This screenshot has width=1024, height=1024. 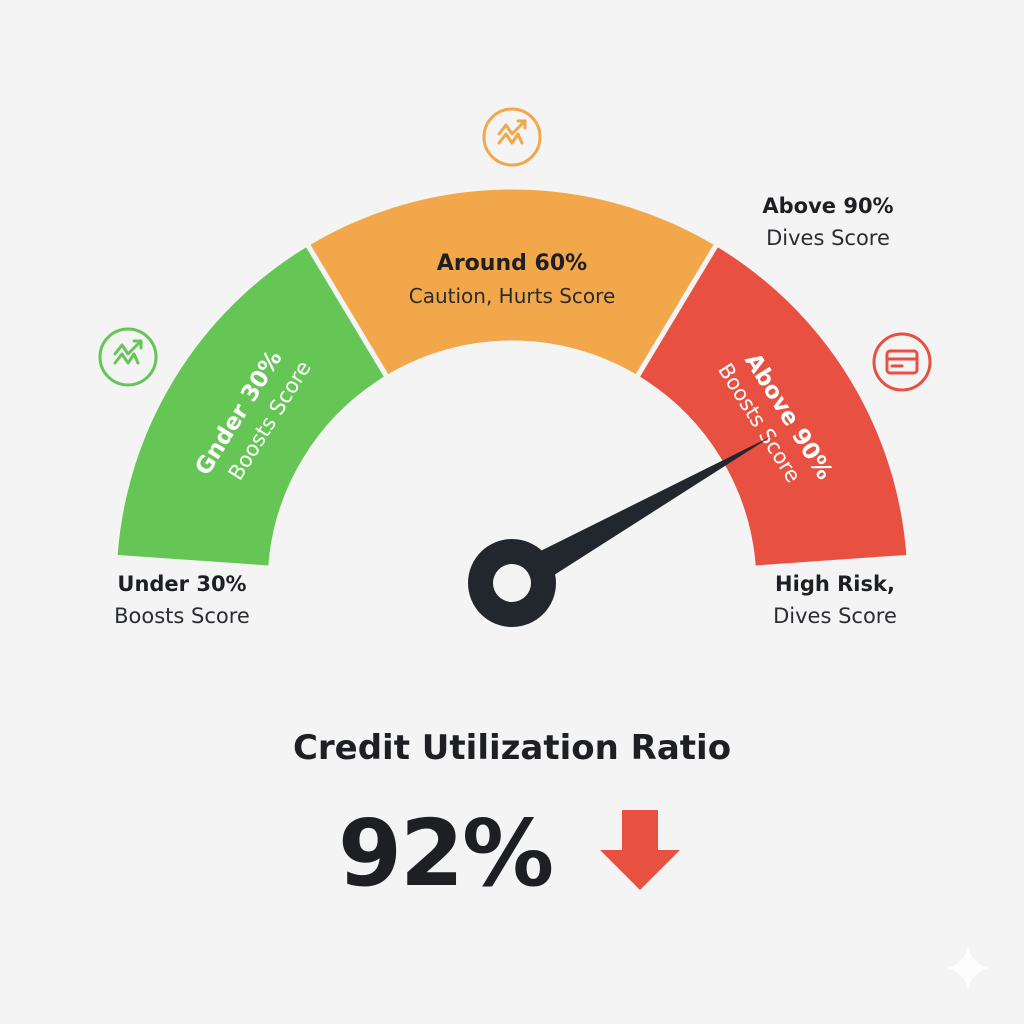 What do you see at coordinates (182, 616) in the screenshot?
I see `left-label-subtitle: Boosts Score` at bounding box center [182, 616].